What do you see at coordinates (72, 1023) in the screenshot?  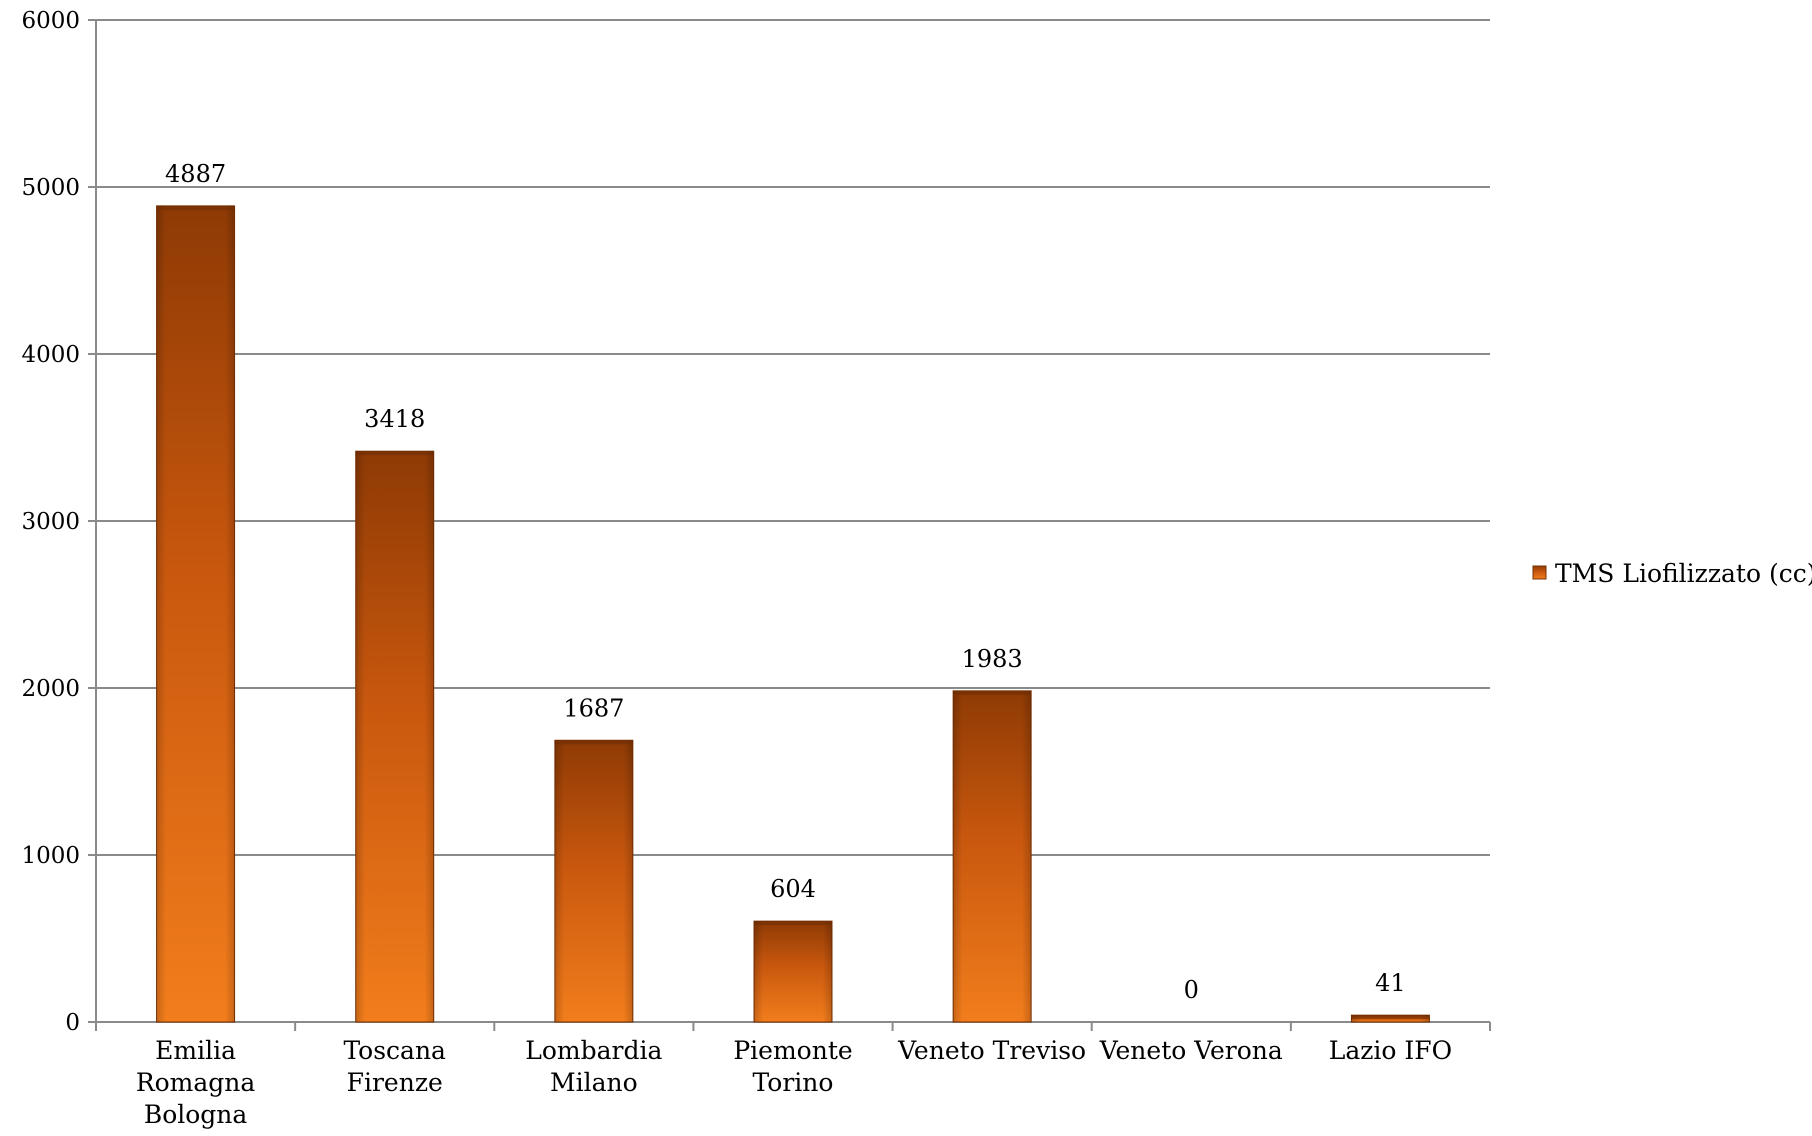 I see `y-tick-label: 0` at bounding box center [72, 1023].